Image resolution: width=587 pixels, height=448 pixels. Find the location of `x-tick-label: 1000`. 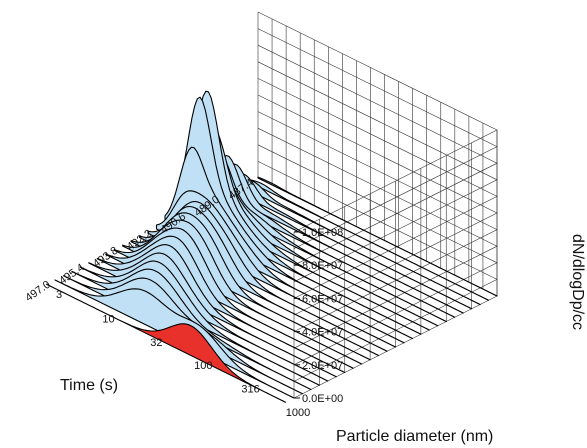

x-tick-label: 1000 is located at coordinates (298, 413).